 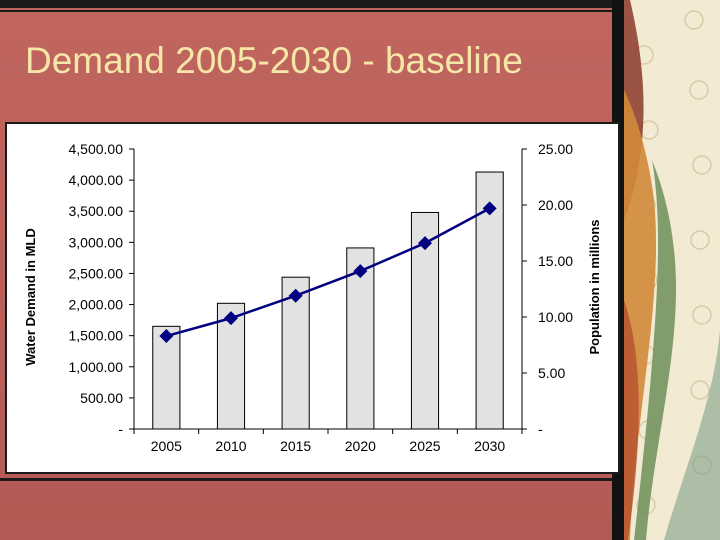 What do you see at coordinates (306, 11) in the screenshot?
I see `top-frame-line` at bounding box center [306, 11].